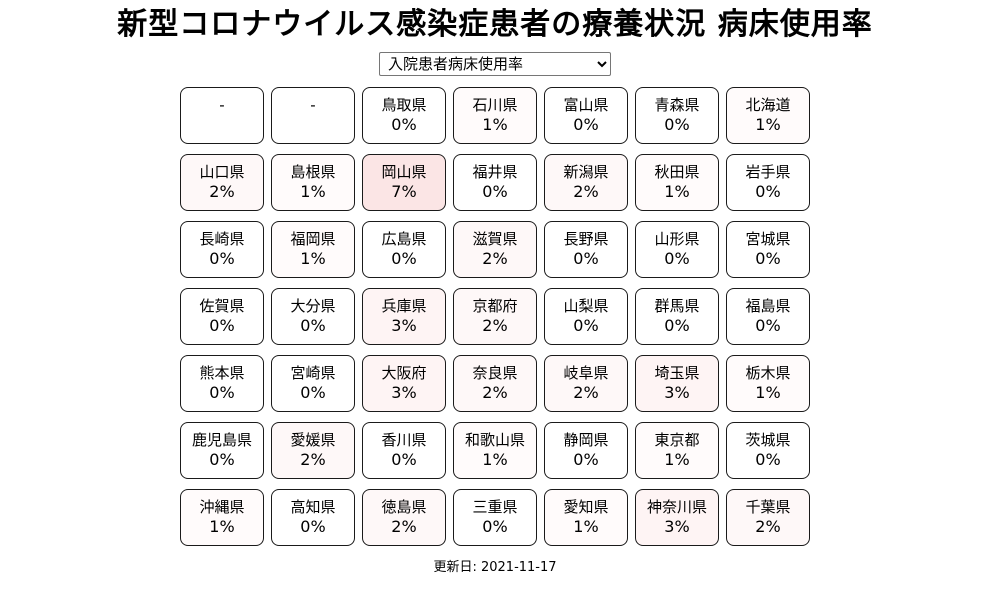 The height and width of the screenshot is (589, 990). I want to click on prefecture-name: 高知県, so click(313, 507).